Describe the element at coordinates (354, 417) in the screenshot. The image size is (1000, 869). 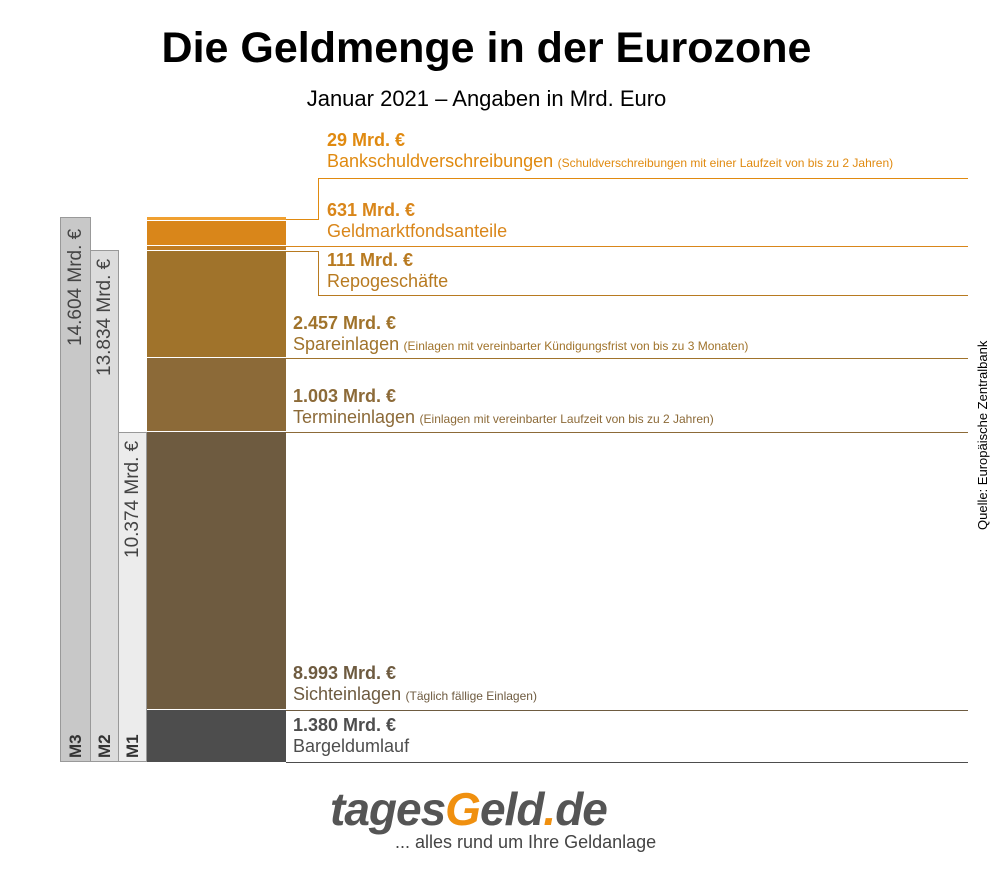
I see `segment-name: Termineinlagen` at that location.